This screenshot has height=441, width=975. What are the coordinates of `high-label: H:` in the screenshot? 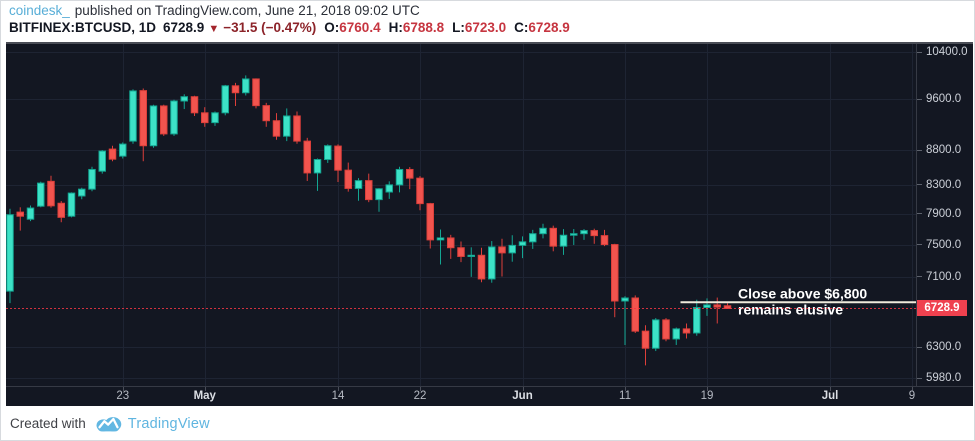 It's located at (395, 27).